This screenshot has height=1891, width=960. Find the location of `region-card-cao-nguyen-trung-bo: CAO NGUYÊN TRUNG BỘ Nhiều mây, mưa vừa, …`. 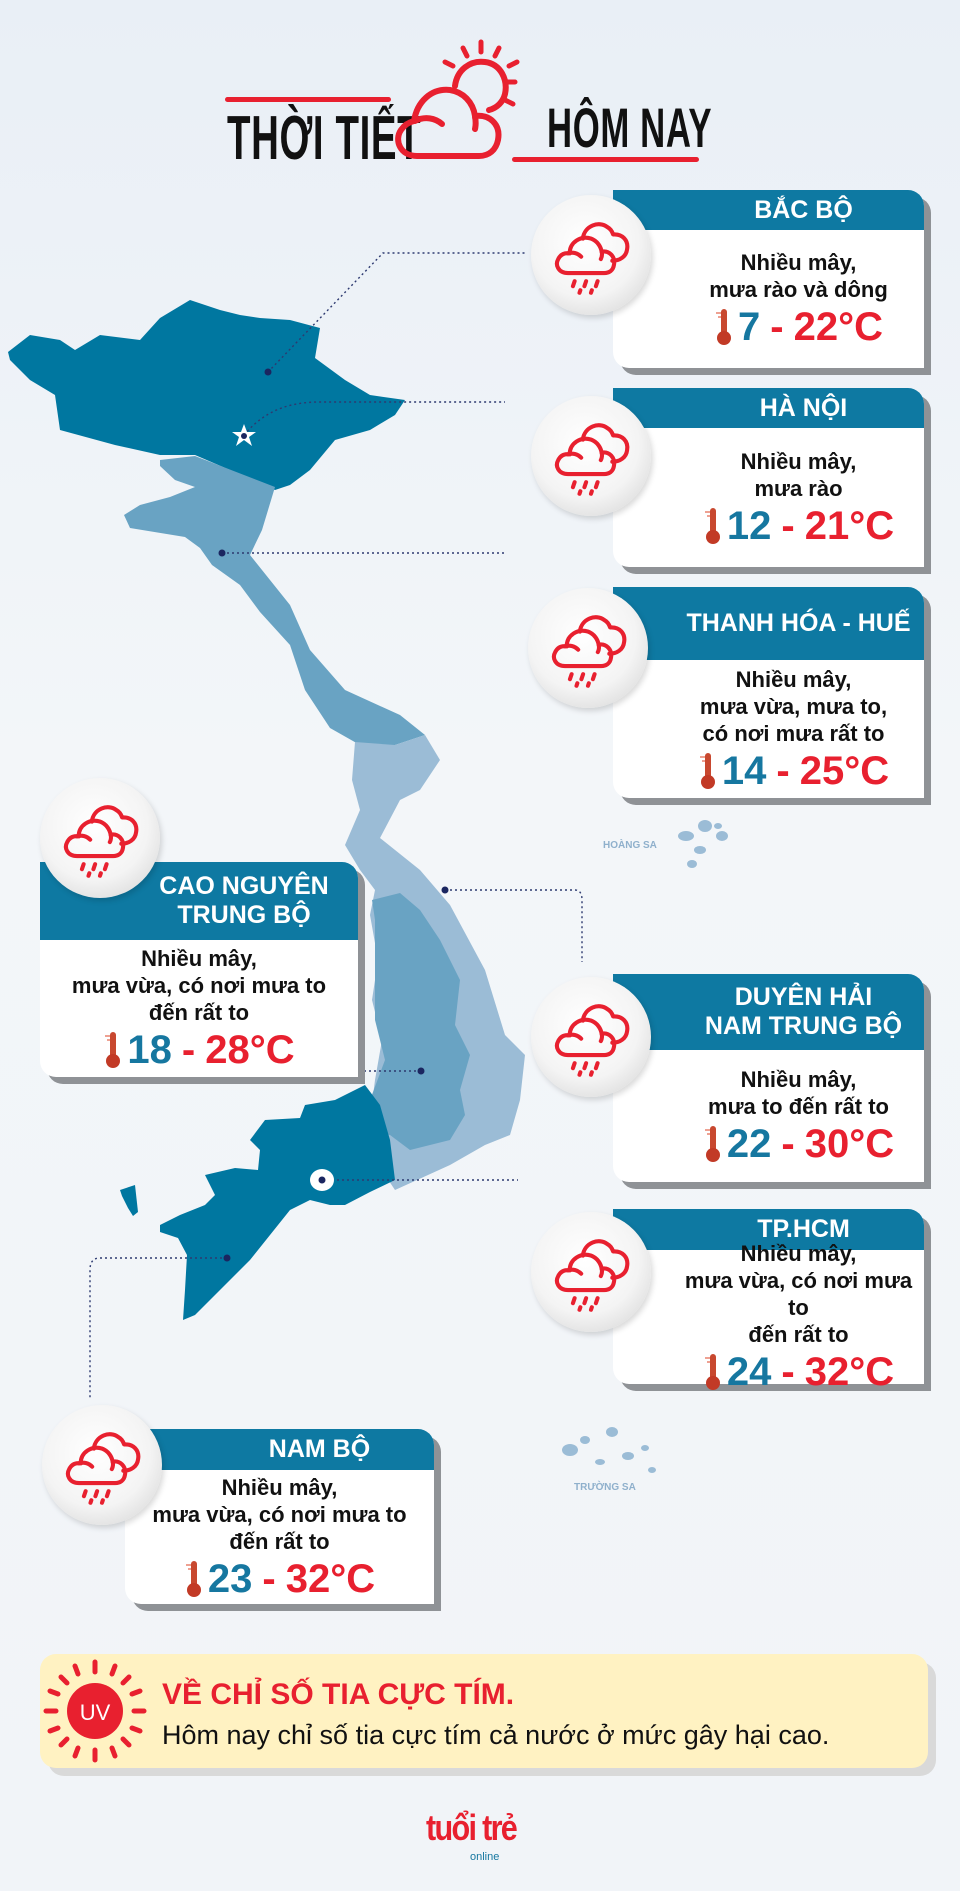

region-card-cao-nguyen-trung-bo: CAO NGUYÊN TRUNG BỘ Nhiều mây, mưa vừa, … is located at coordinates (199, 969).